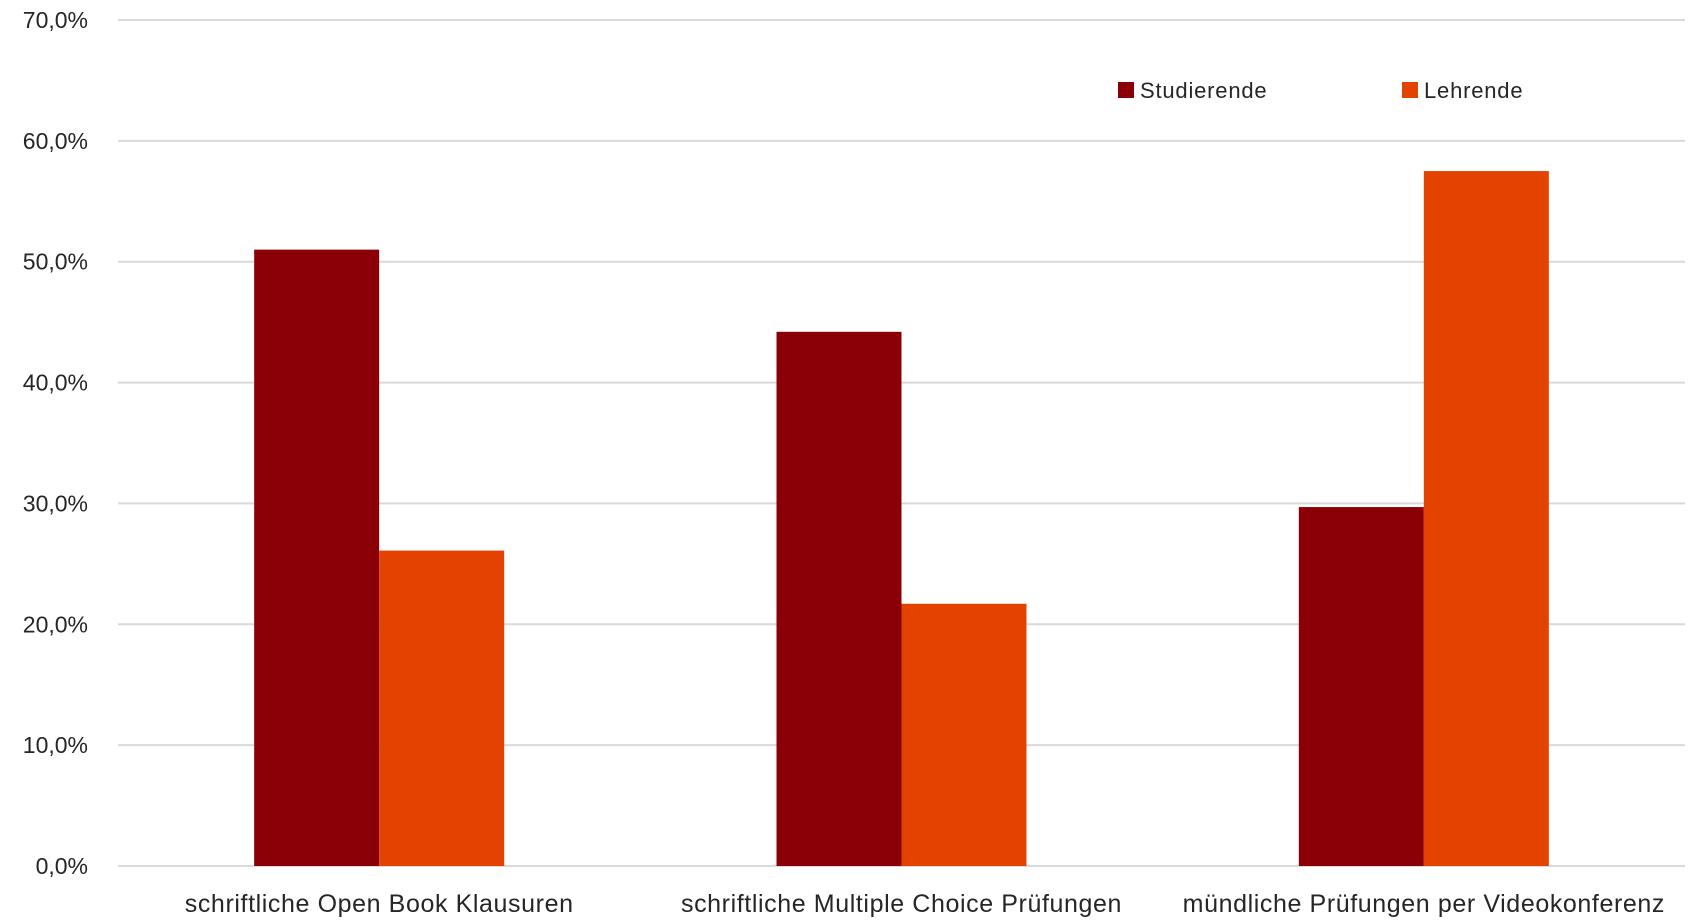 The image size is (1691, 920). What do you see at coordinates (1203, 90) in the screenshot?
I see `legend-label-studierende: Studierende` at bounding box center [1203, 90].